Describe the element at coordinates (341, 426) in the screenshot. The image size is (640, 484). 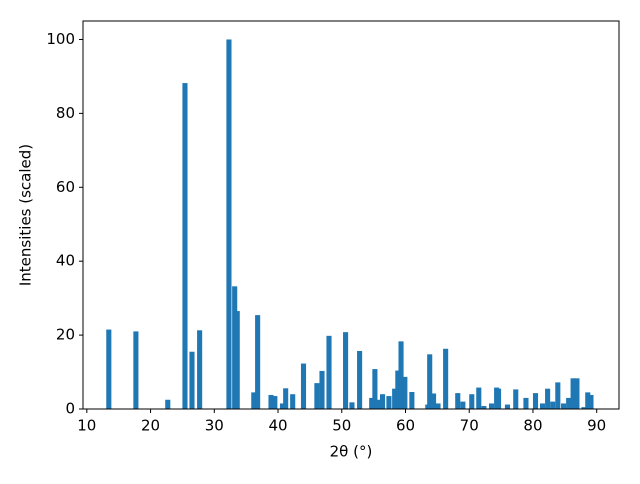
I see `x-tick-label: 50` at that location.